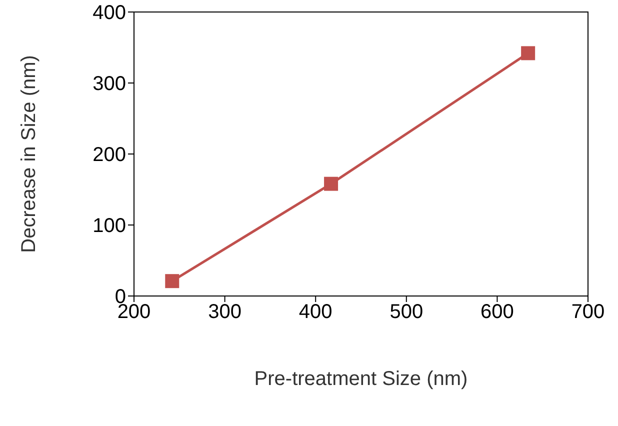 This screenshot has width=618, height=426. What do you see at coordinates (109, 13) in the screenshot?
I see `y-tick-label: 400` at bounding box center [109, 13].